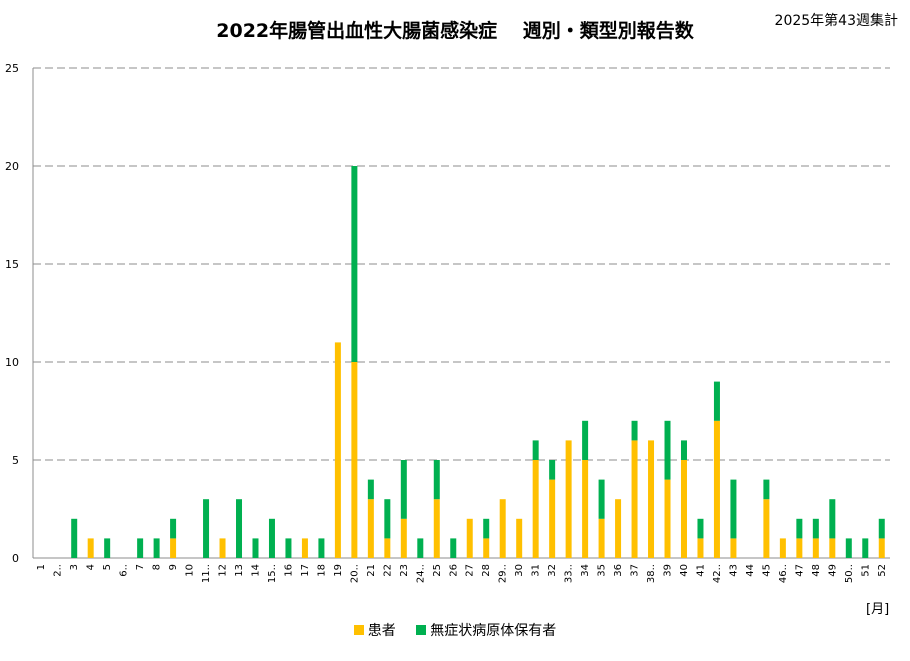 The width and height of the screenshot is (910, 661). I want to click on chart-title: 2022年腸管出血性大腸菌感染症 週別・類型別報告数, so click(455, 31).